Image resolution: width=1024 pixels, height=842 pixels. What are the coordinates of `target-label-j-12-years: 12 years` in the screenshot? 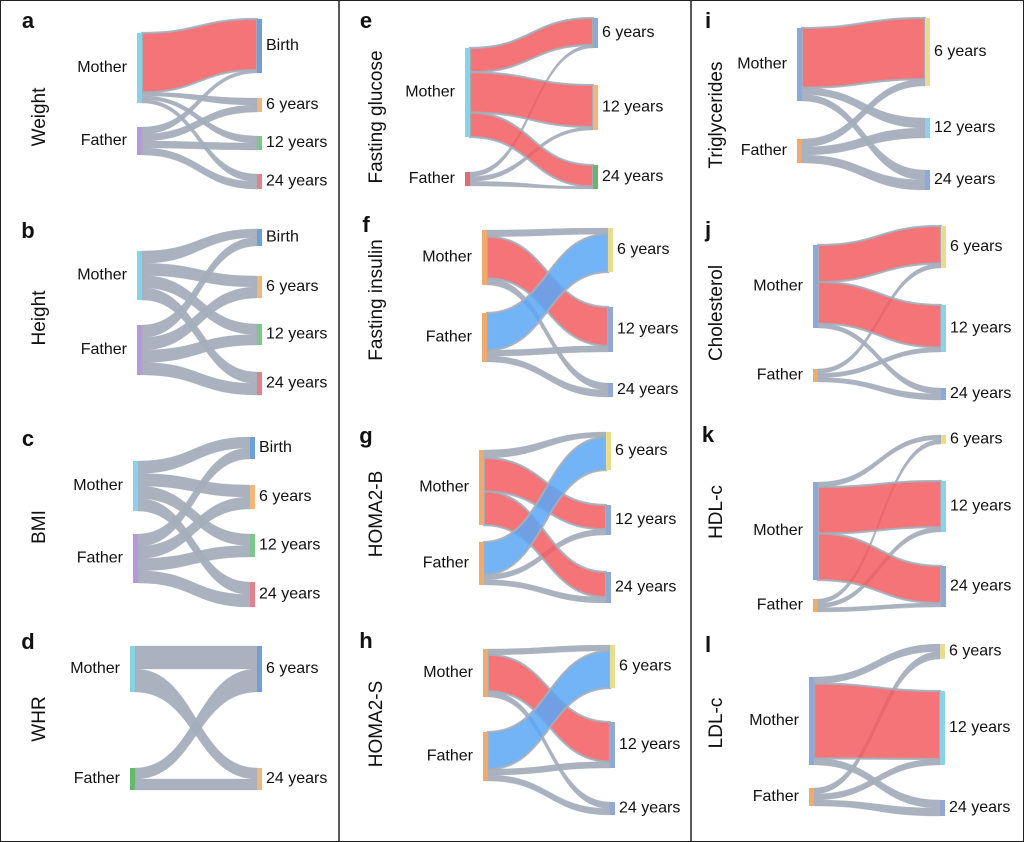 It's located at (980, 328).